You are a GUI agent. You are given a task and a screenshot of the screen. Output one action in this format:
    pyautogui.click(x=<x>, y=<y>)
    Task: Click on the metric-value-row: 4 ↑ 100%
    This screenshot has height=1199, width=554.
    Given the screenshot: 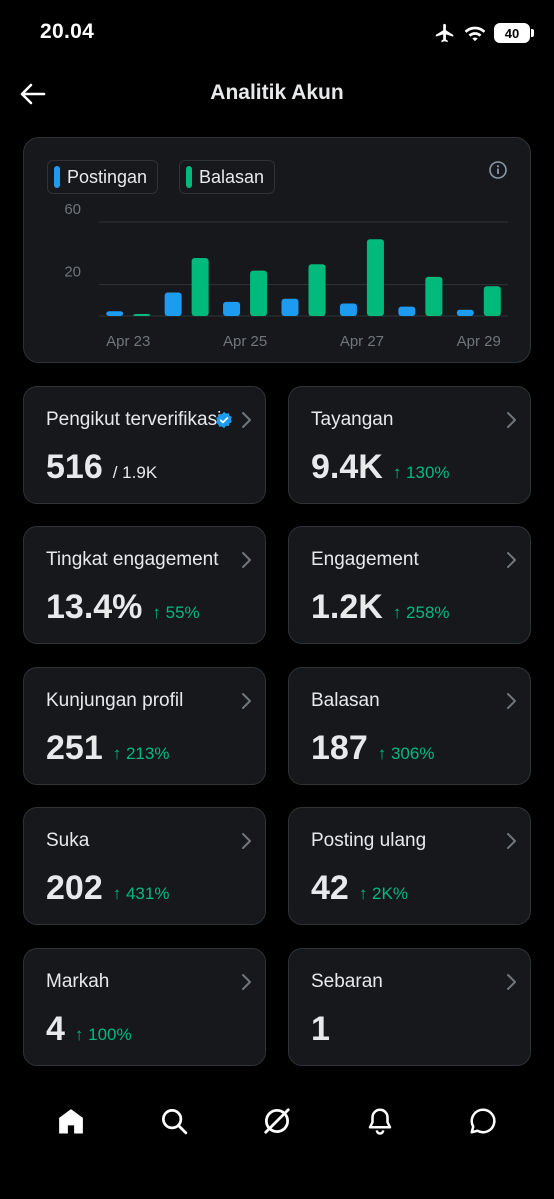 What is the action you would take?
    pyautogui.click(x=89, y=1029)
    